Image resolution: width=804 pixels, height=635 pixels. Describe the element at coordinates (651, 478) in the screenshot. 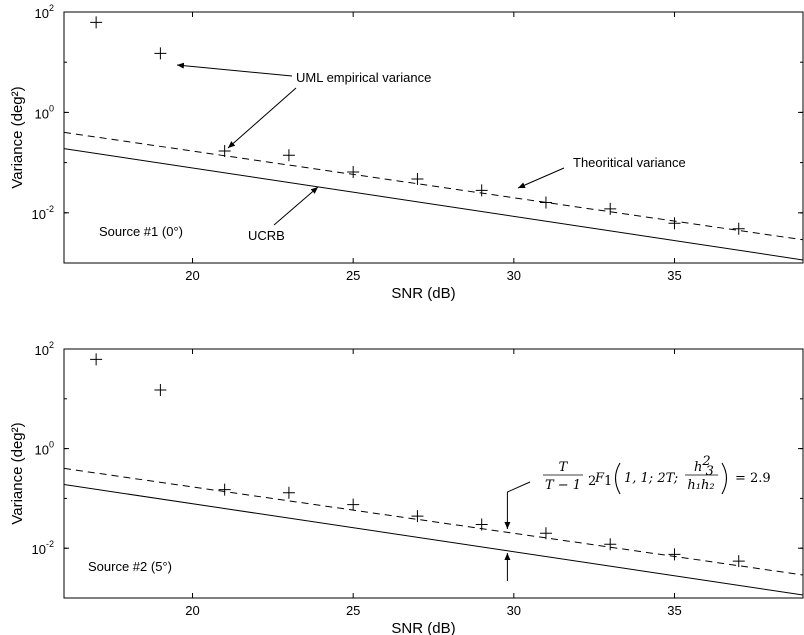

I see `formula-args: 1, 1; 2T;` at that location.